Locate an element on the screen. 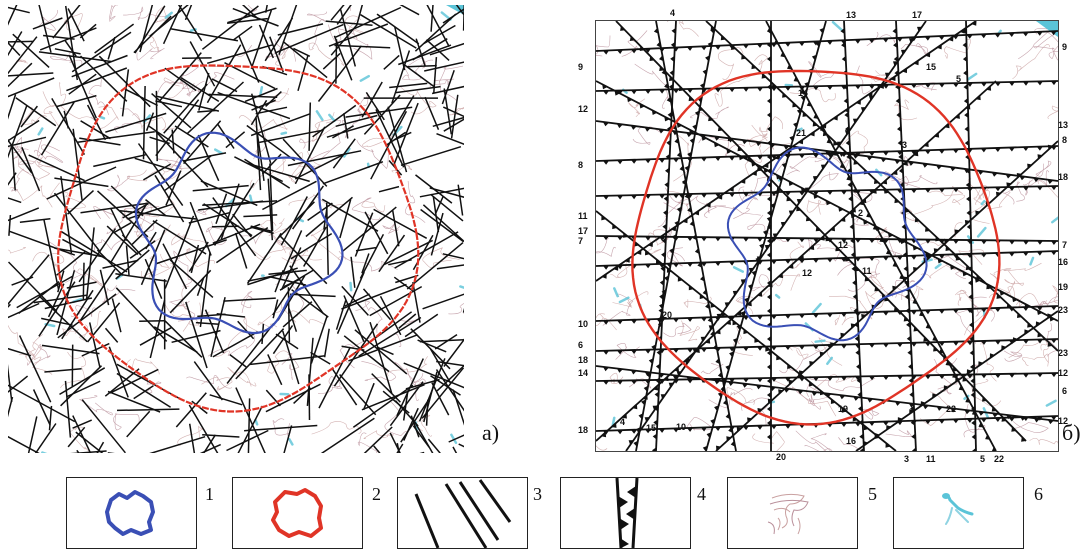 Image resolution: width=1091 pixels, height=554 pixels. interior-label-4: 4 is located at coordinates (623, 422).